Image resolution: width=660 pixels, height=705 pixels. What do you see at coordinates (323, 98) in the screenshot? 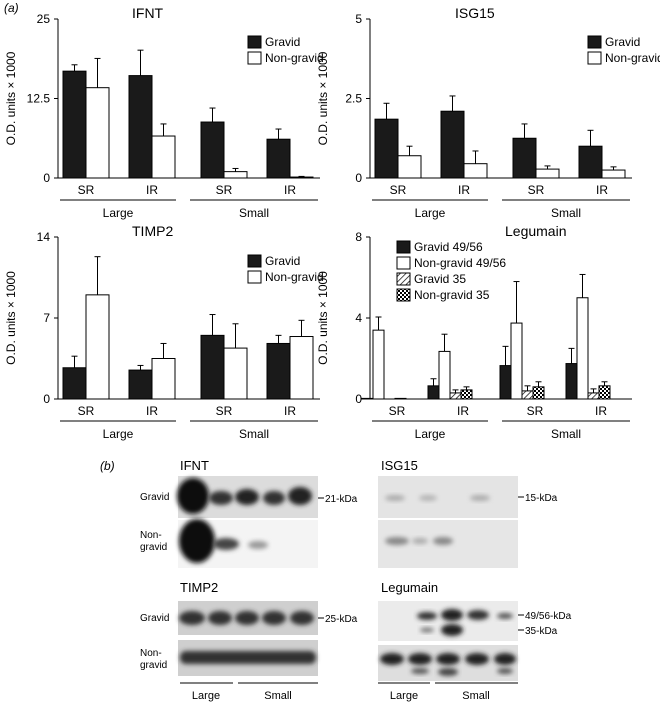
I see `y-axis-label: O.D. units × 1000` at bounding box center [323, 98].